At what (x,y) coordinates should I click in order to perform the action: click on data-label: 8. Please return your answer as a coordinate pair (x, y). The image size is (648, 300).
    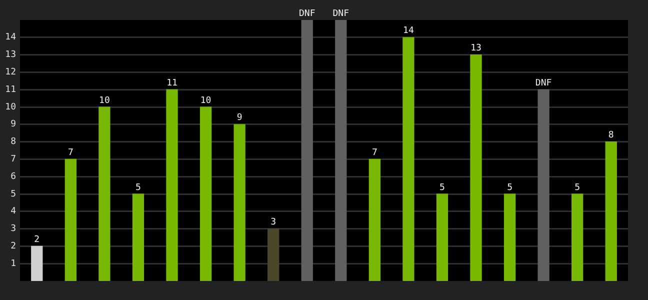
    Looking at the image, I should click on (611, 135).